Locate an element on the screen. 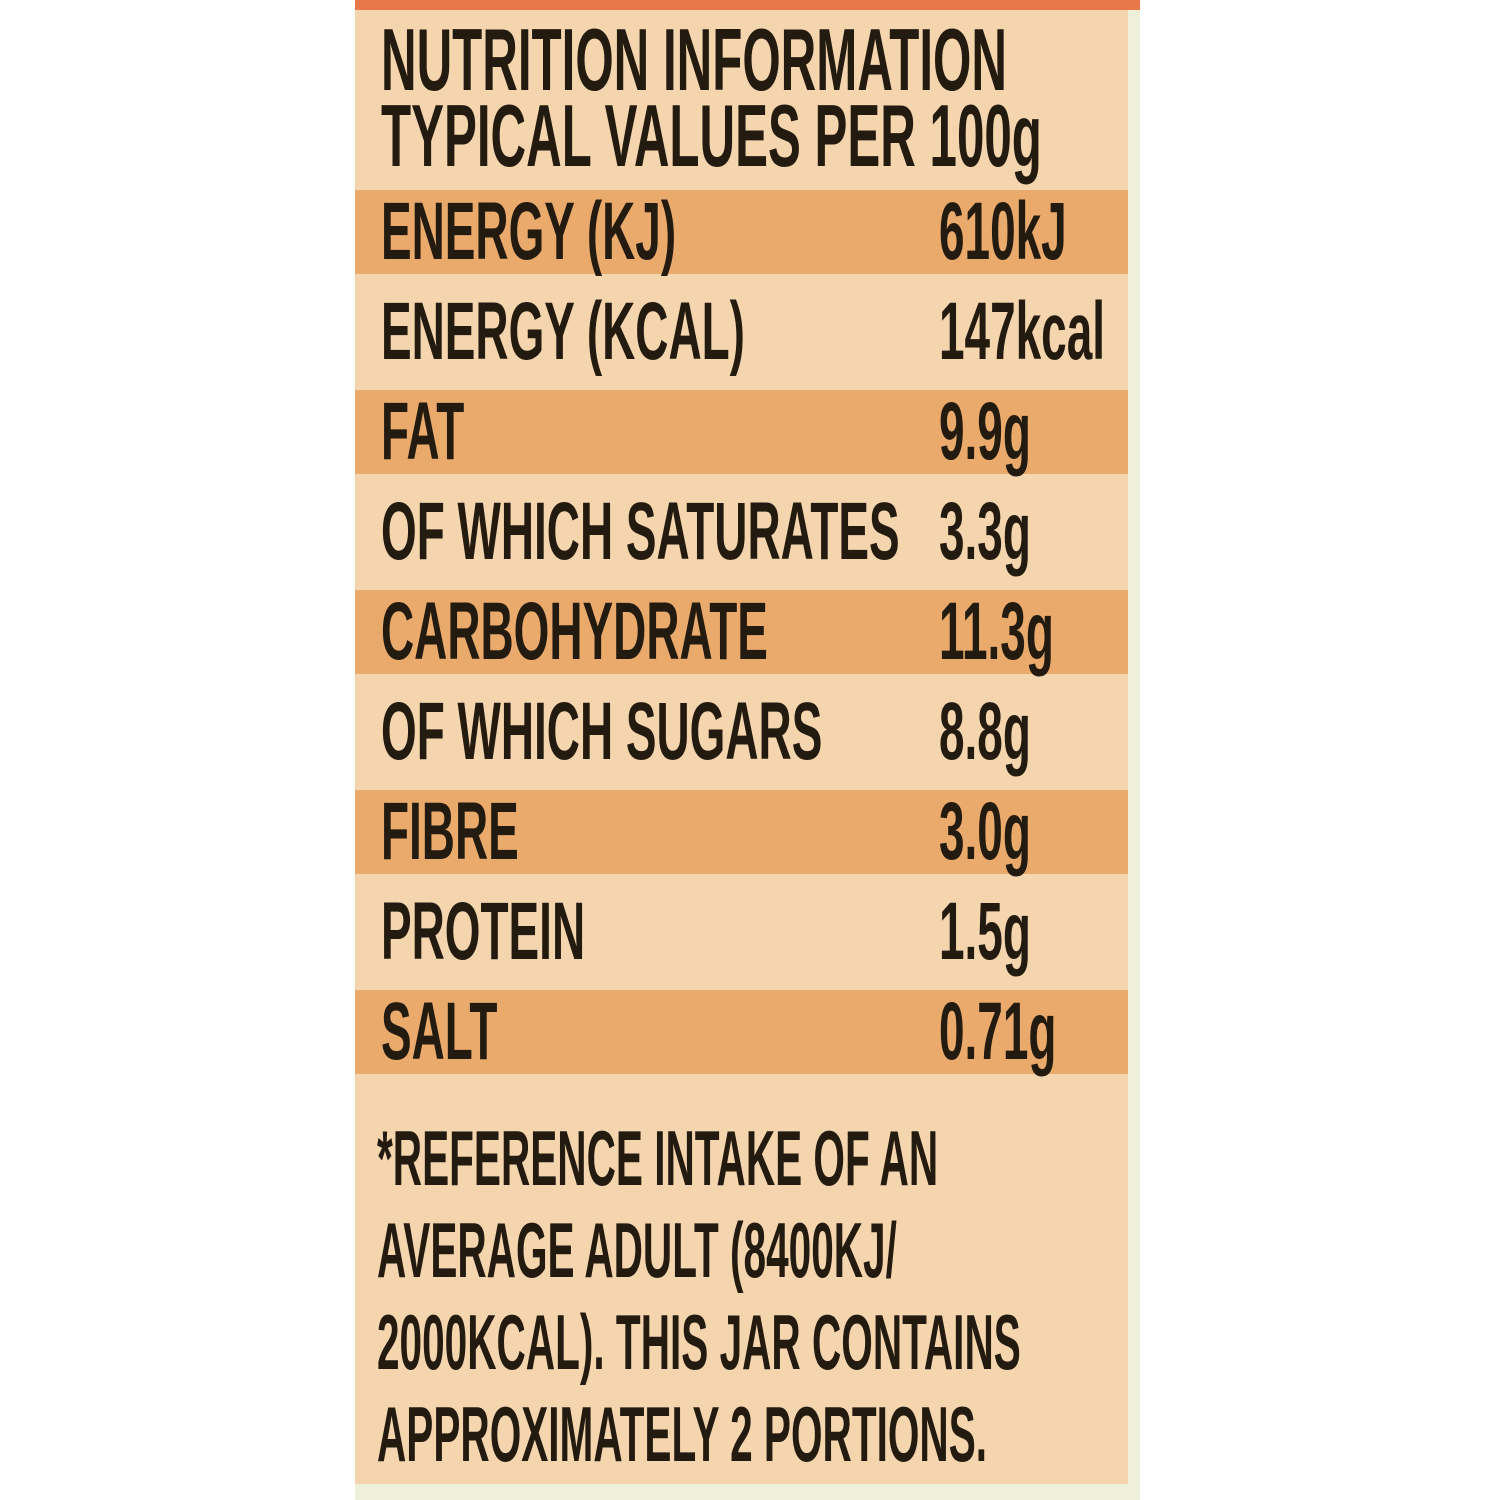  nutrient-name-text: FAT is located at coordinates (423, 431).